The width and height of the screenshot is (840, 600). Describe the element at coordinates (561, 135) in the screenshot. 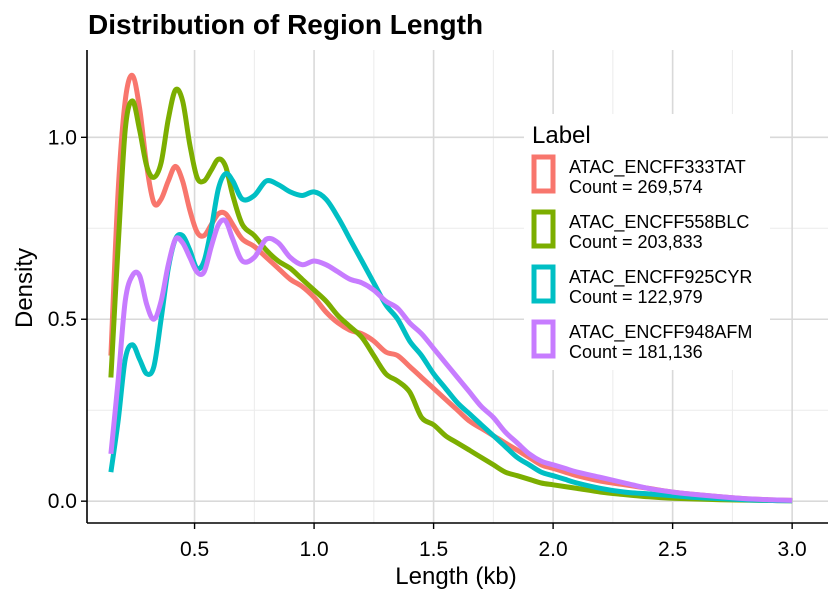

I see `legend-title: Label` at that location.